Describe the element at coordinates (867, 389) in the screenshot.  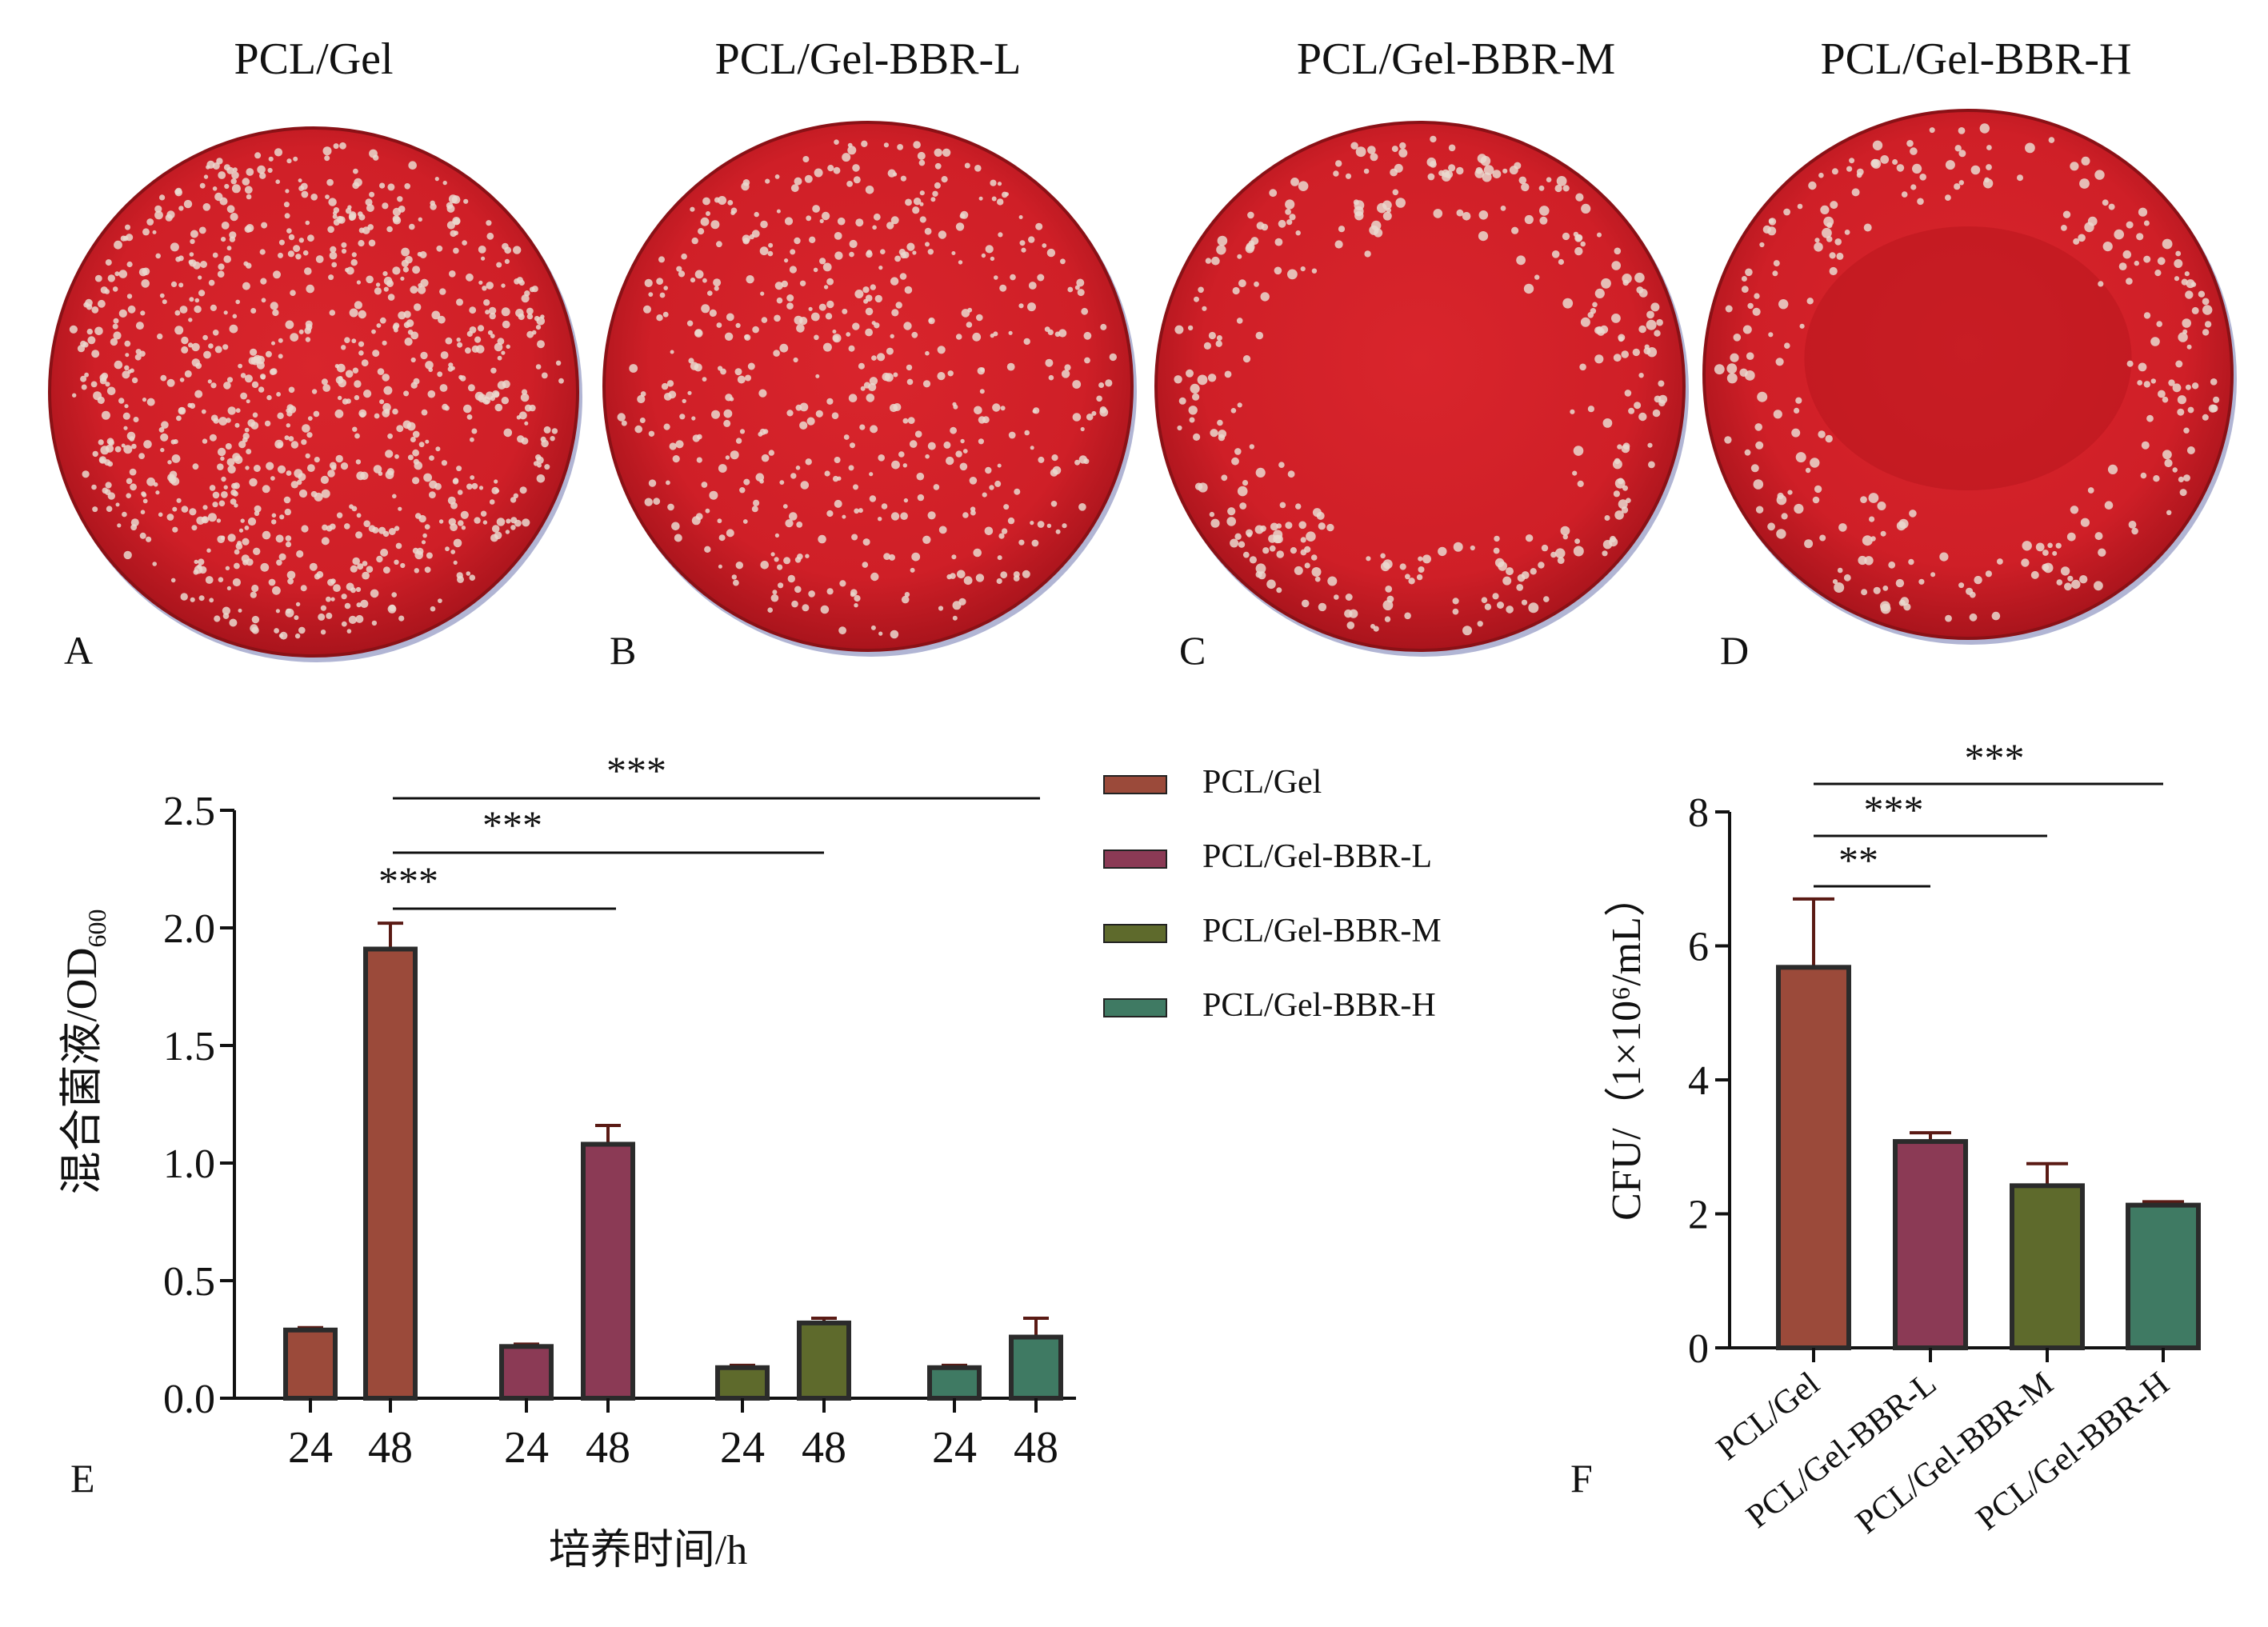
I see `plate-colonies` at that location.